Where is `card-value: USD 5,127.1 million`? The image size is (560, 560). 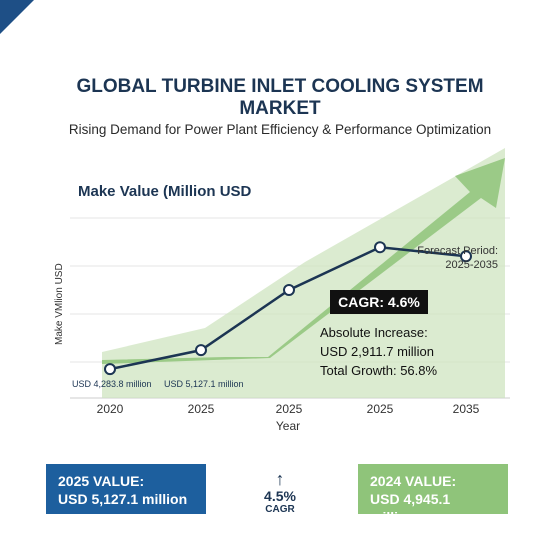 card-value: USD 5,127.1 million is located at coordinates (123, 499).